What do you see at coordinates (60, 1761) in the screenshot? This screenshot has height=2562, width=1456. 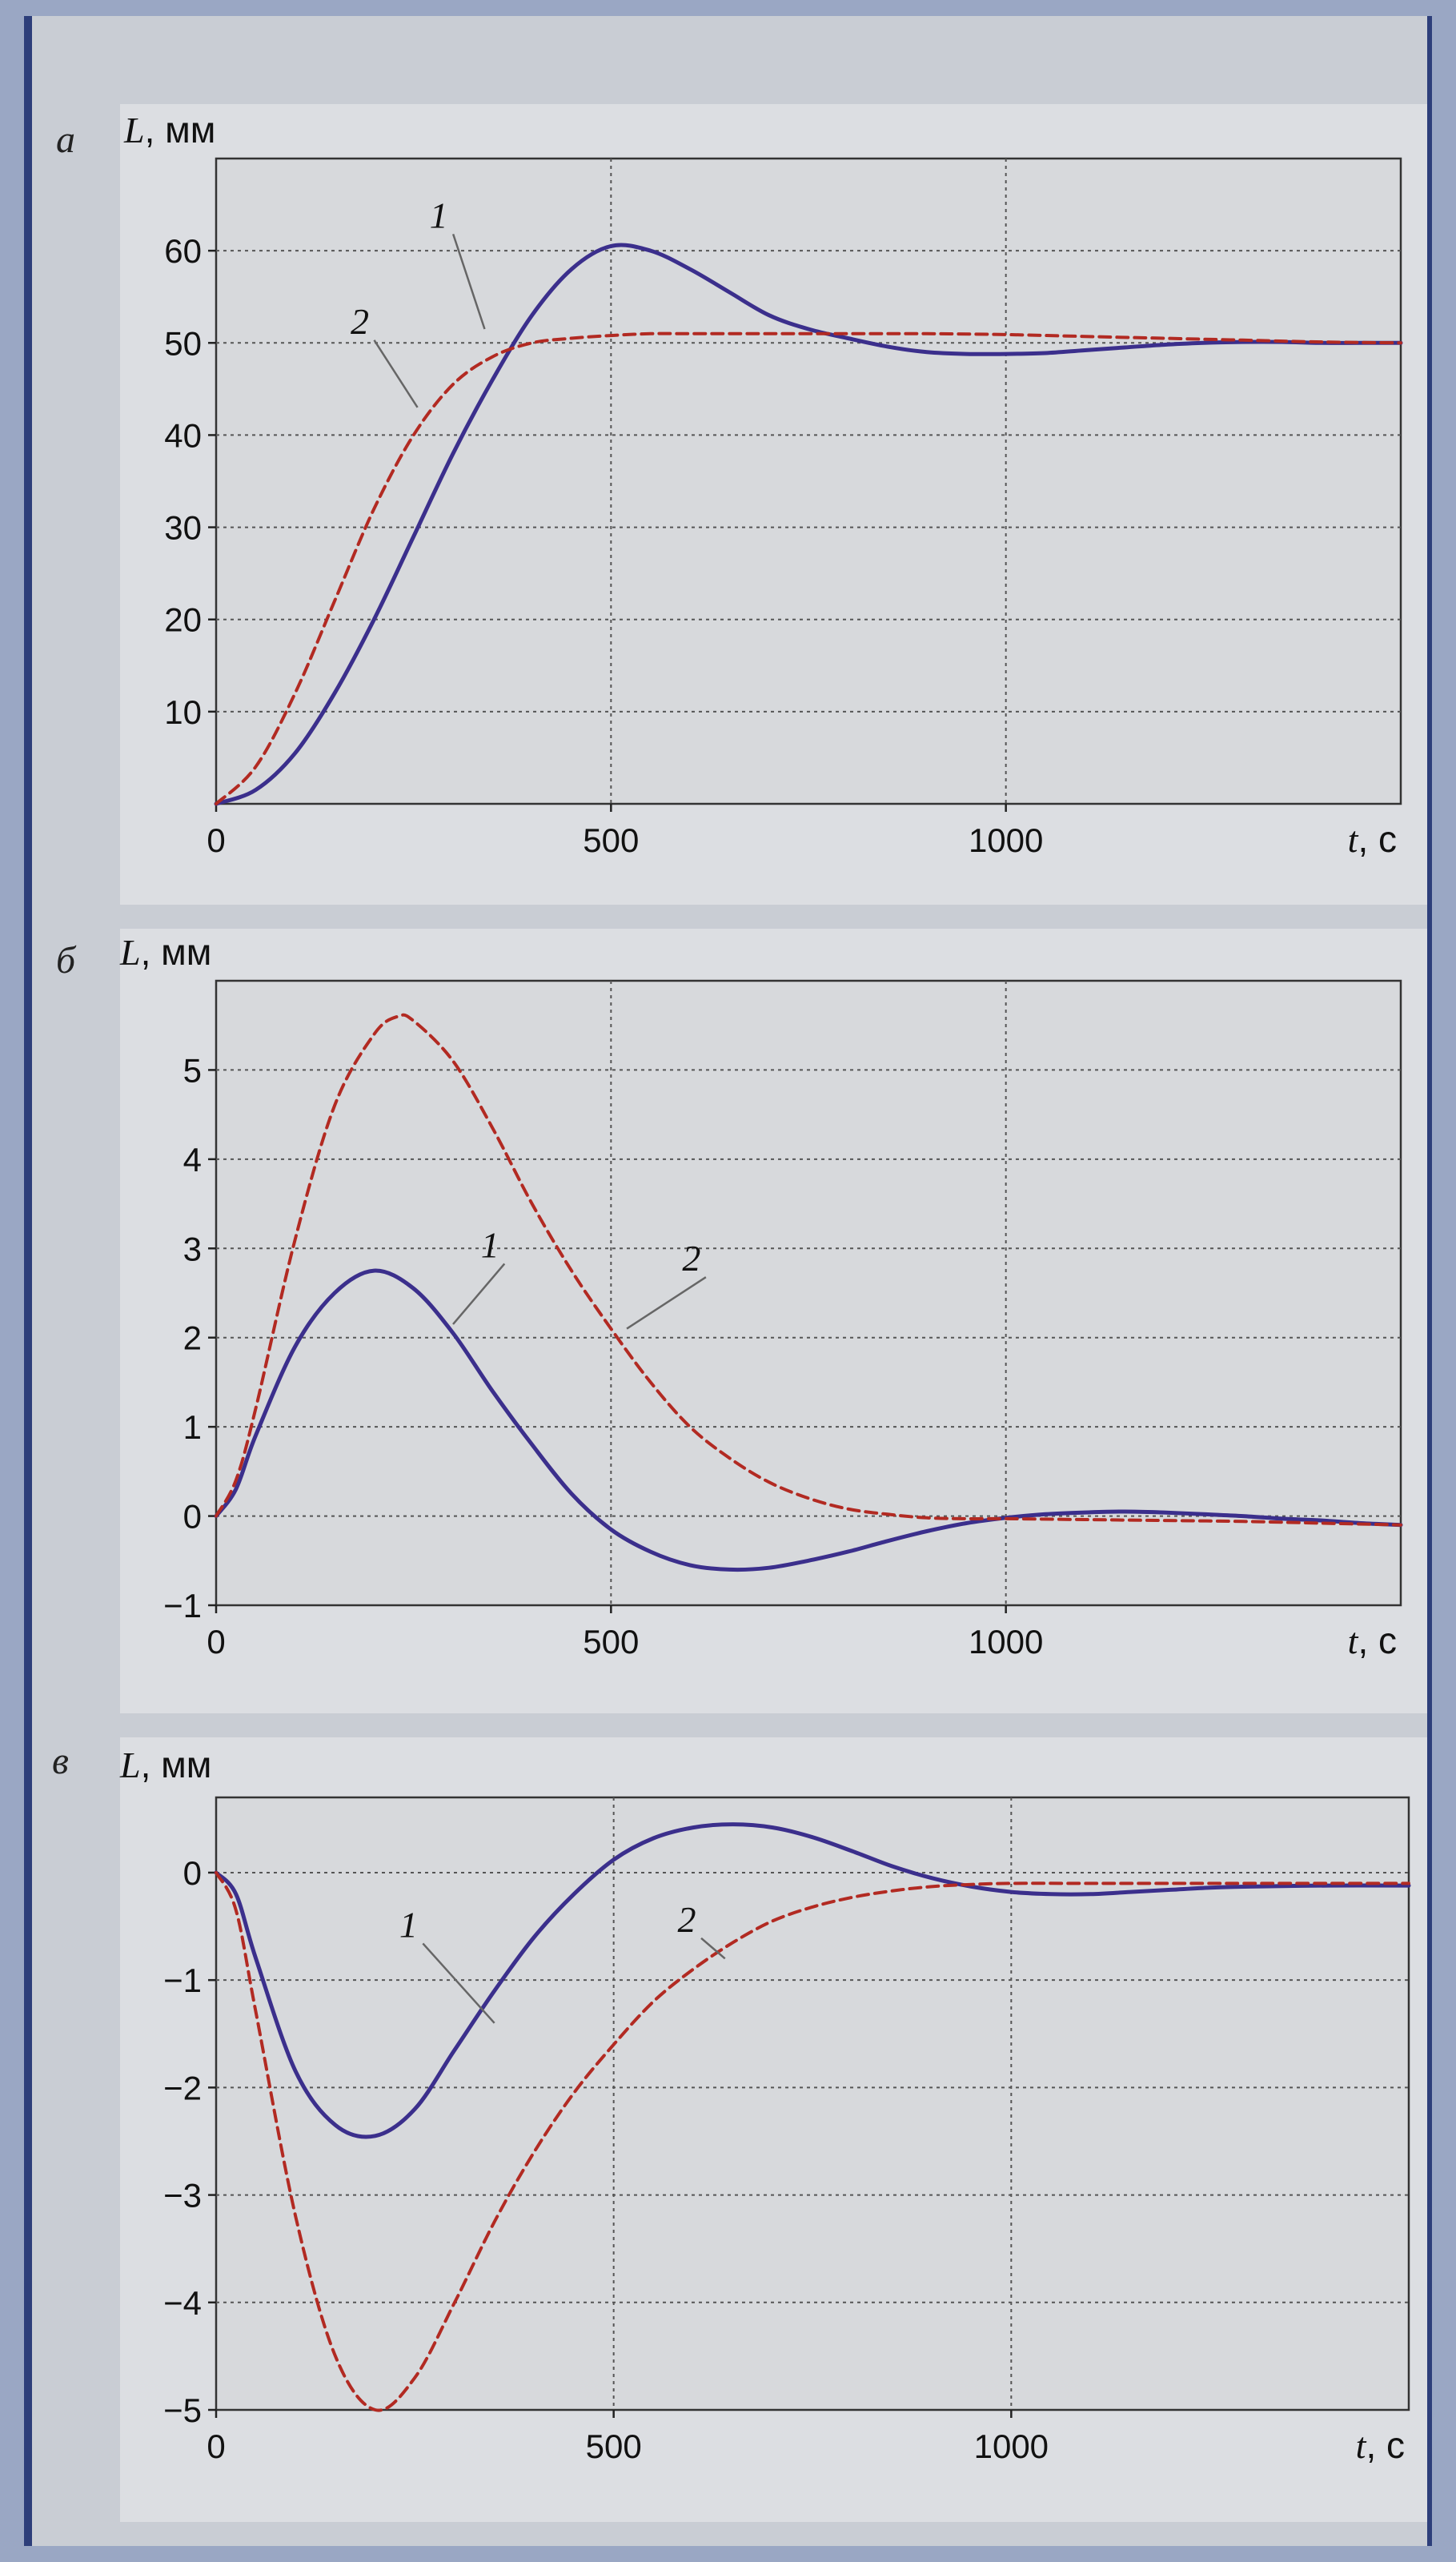 I see `panel-letter: в` at bounding box center [60, 1761].